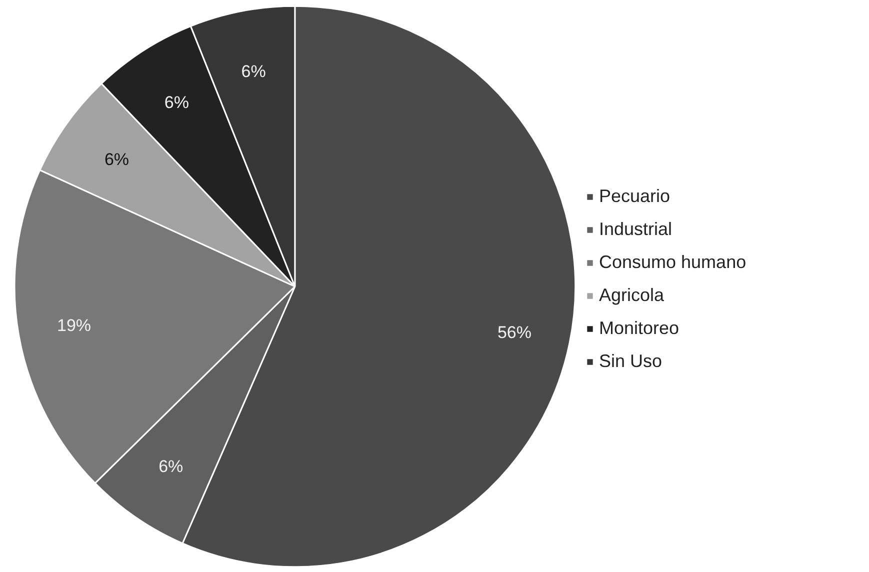 The height and width of the screenshot is (572, 869). I want to click on legend-label: Industrial, so click(635, 229).